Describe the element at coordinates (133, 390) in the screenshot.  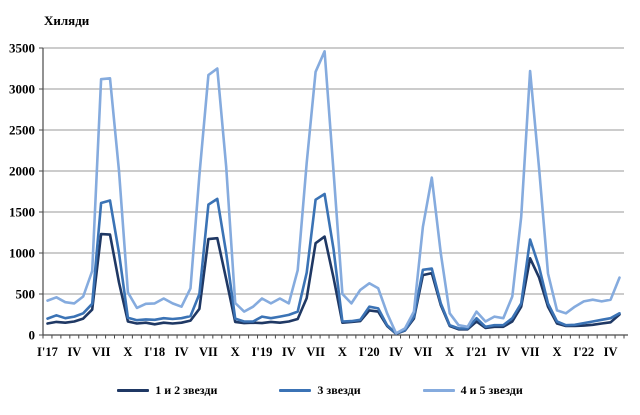
I see `legend-swatch-1-2-stars` at that location.